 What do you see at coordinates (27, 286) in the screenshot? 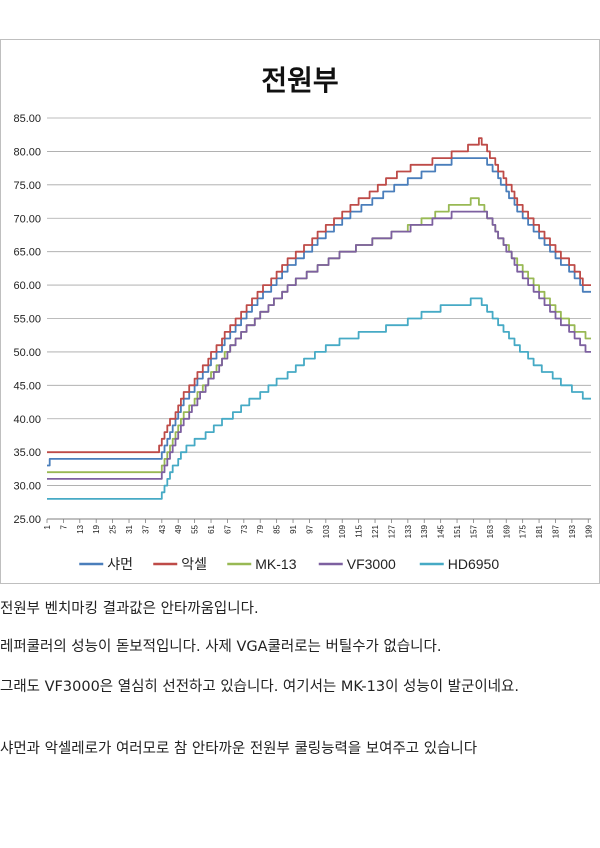
I see `y-tick-label: 60.00` at bounding box center [27, 286].